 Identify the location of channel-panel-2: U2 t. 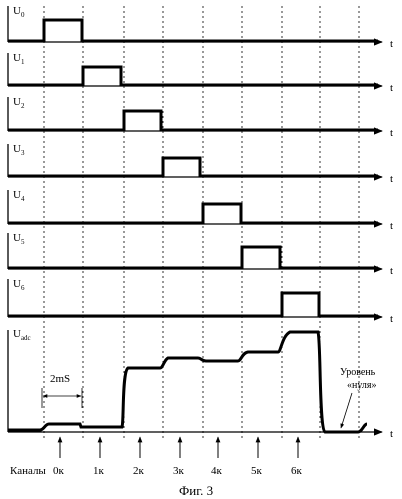
(200, 117).